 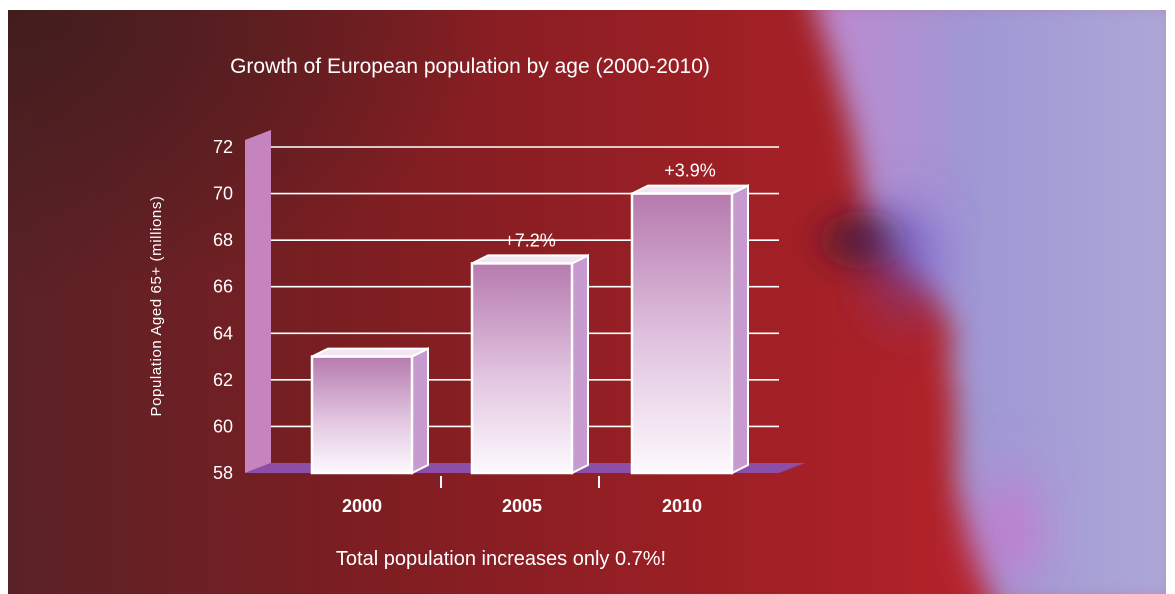 I want to click on y-tick-label: 58, so click(x=223, y=473).